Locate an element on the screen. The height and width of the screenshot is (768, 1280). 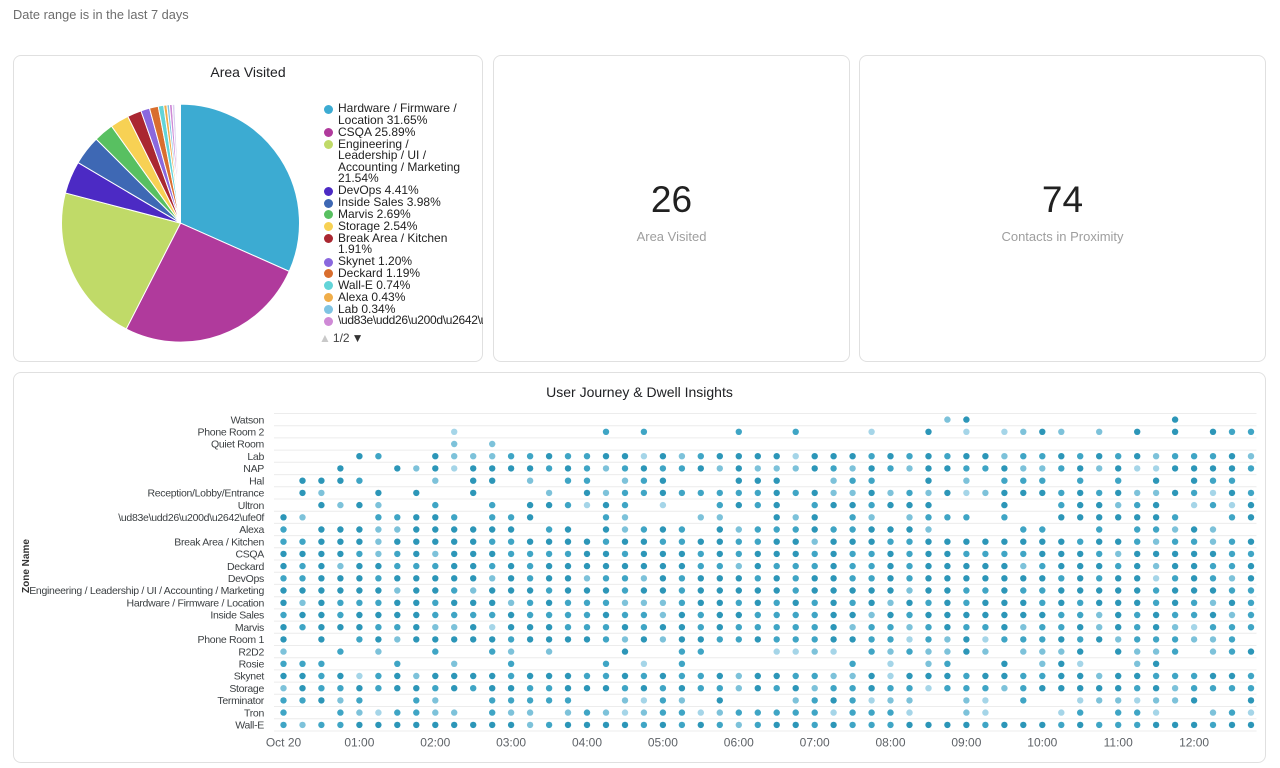
svg-text: 05:00 is located at coordinates (663, 743).